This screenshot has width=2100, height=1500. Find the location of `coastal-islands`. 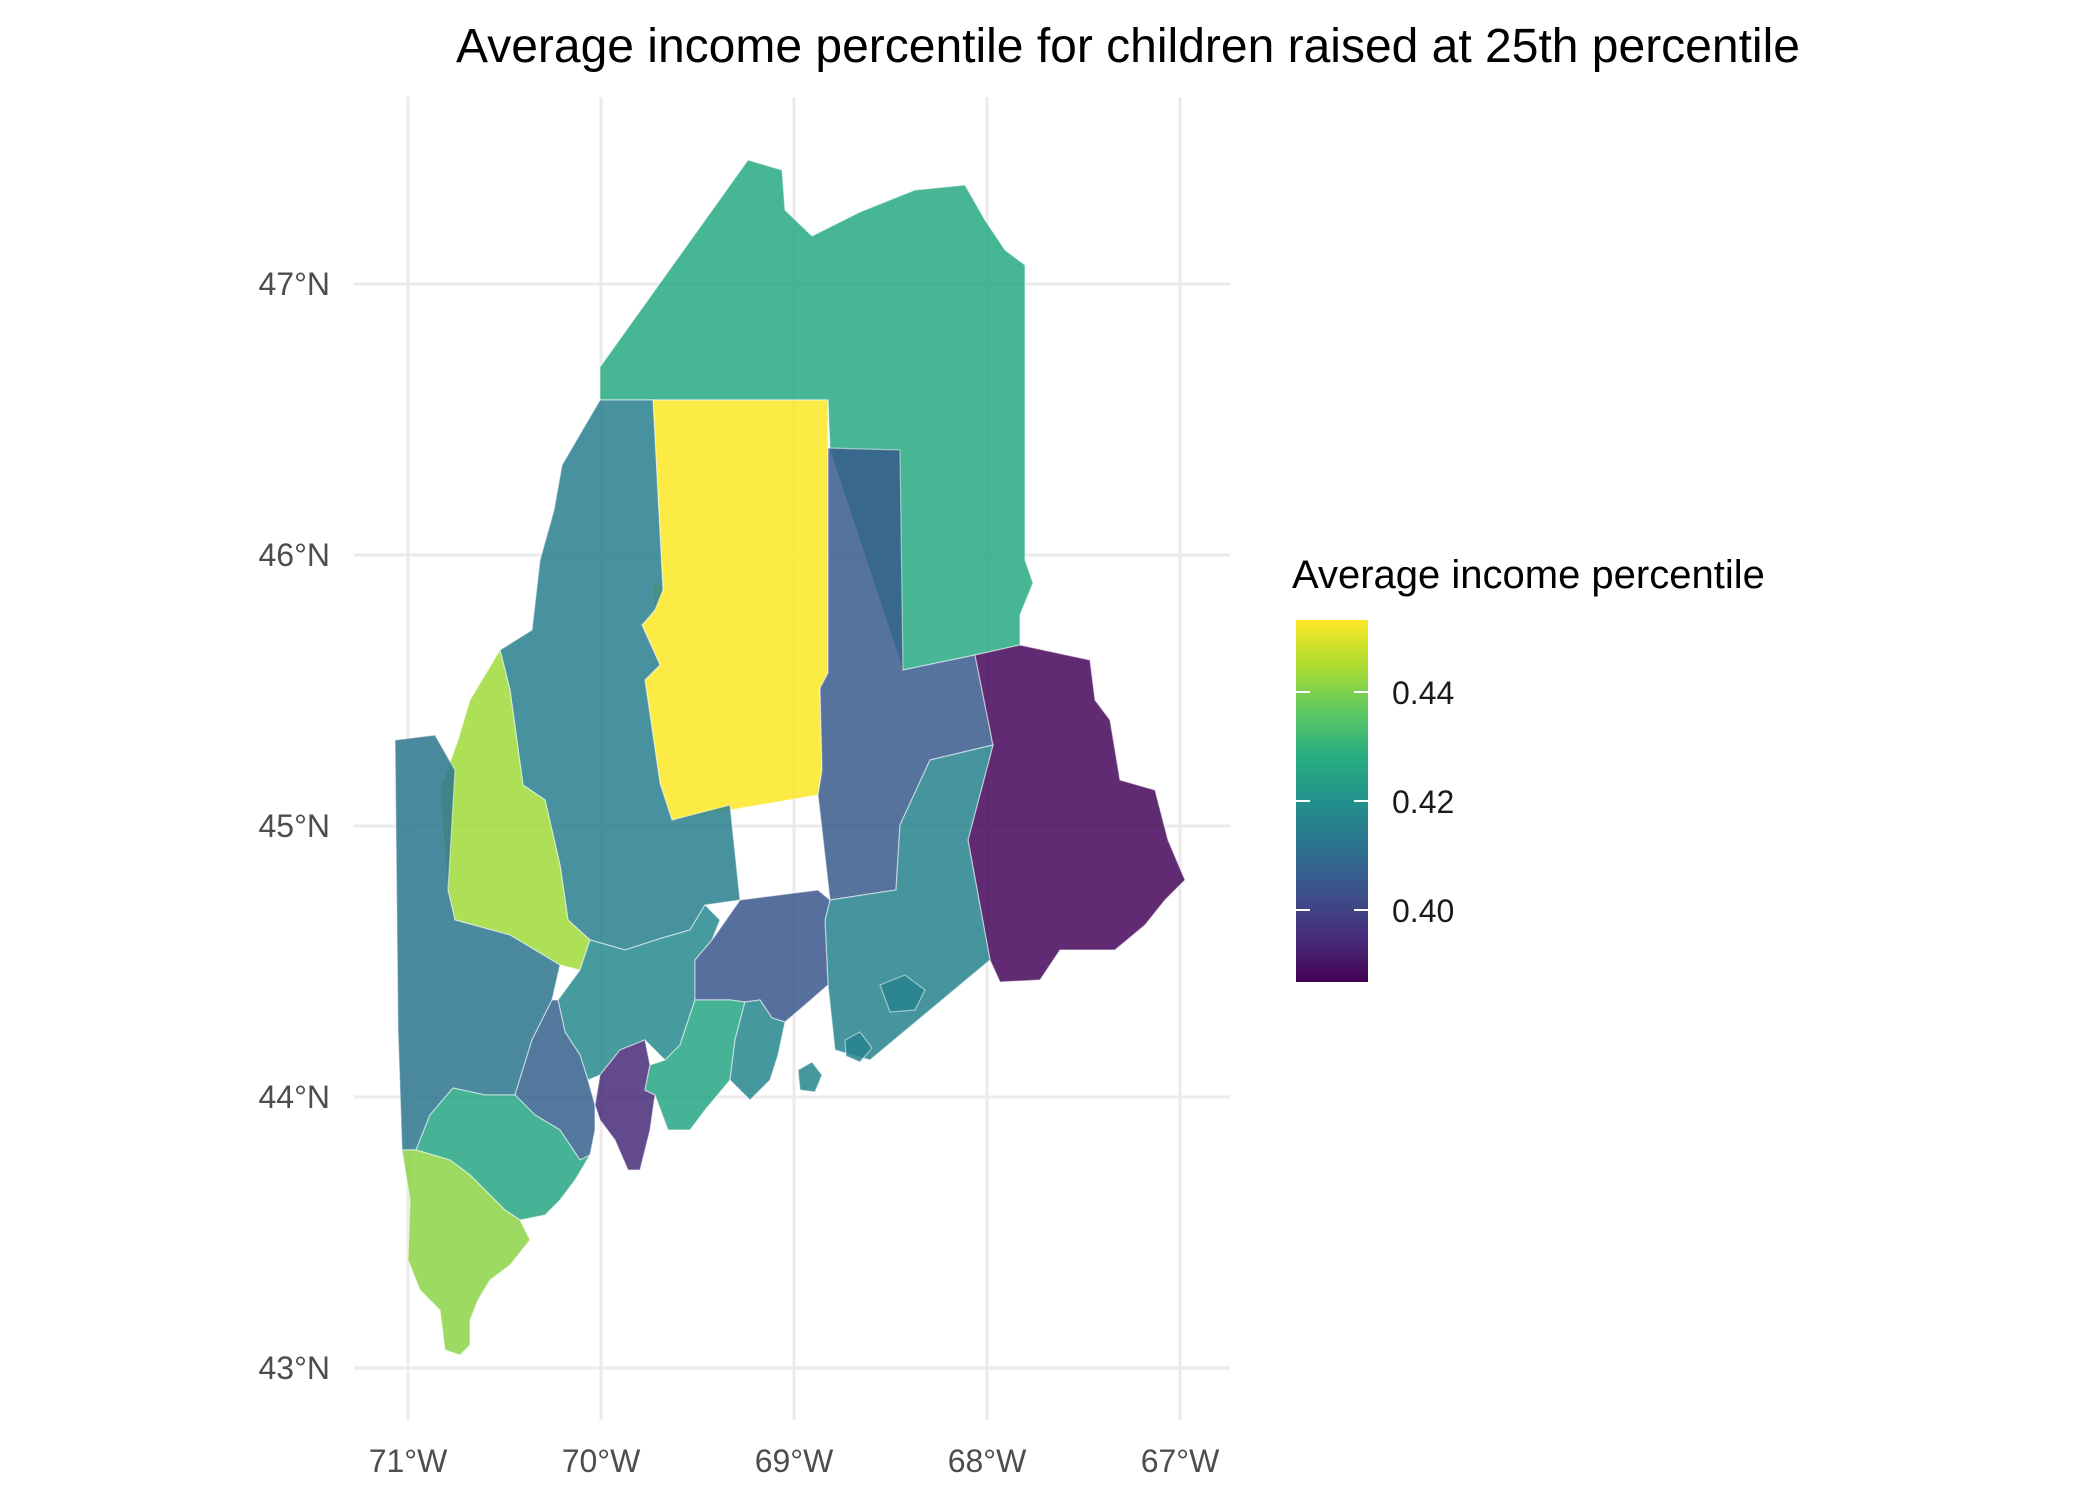

coastal-islands is located at coordinates (861, 1033).